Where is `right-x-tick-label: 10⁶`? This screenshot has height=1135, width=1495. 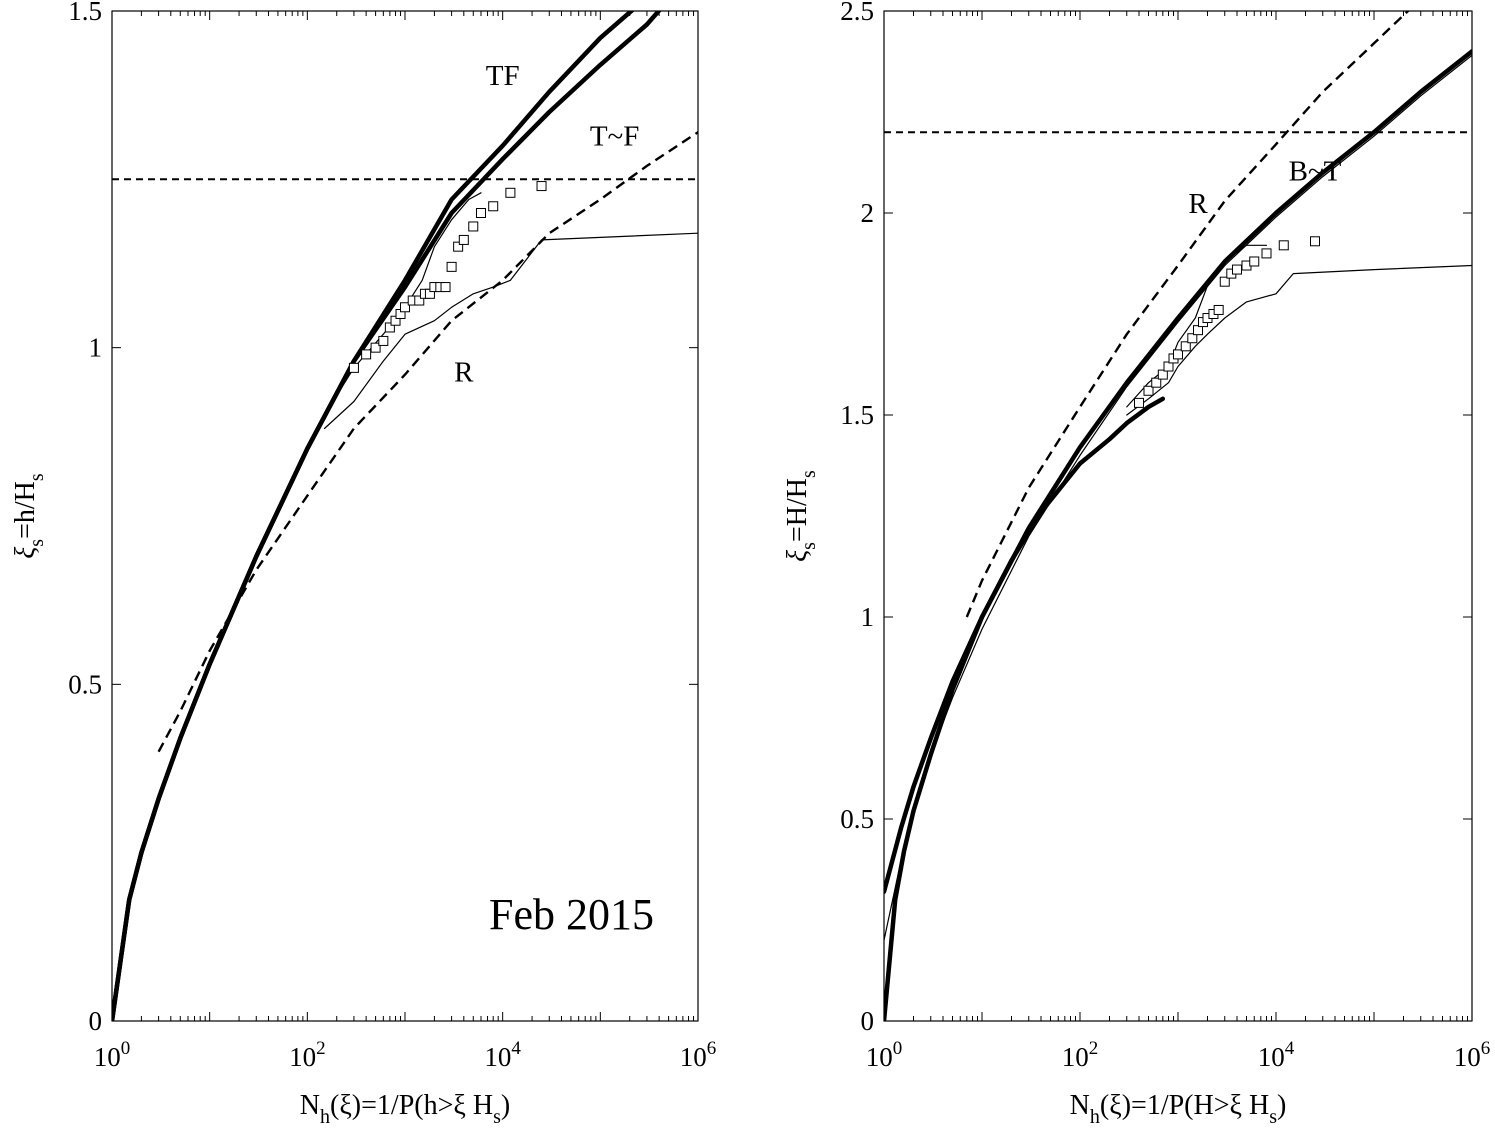 right-x-tick-label: 10⁶ is located at coordinates (1472, 1055).